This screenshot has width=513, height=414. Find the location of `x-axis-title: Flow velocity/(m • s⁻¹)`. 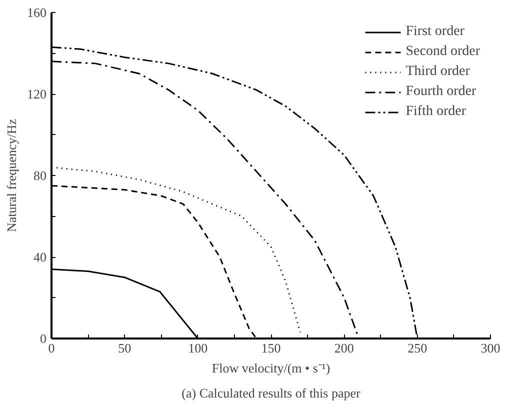

x-axis-title: Flow velocity/(m • s⁻¹) is located at coordinates (271, 368).